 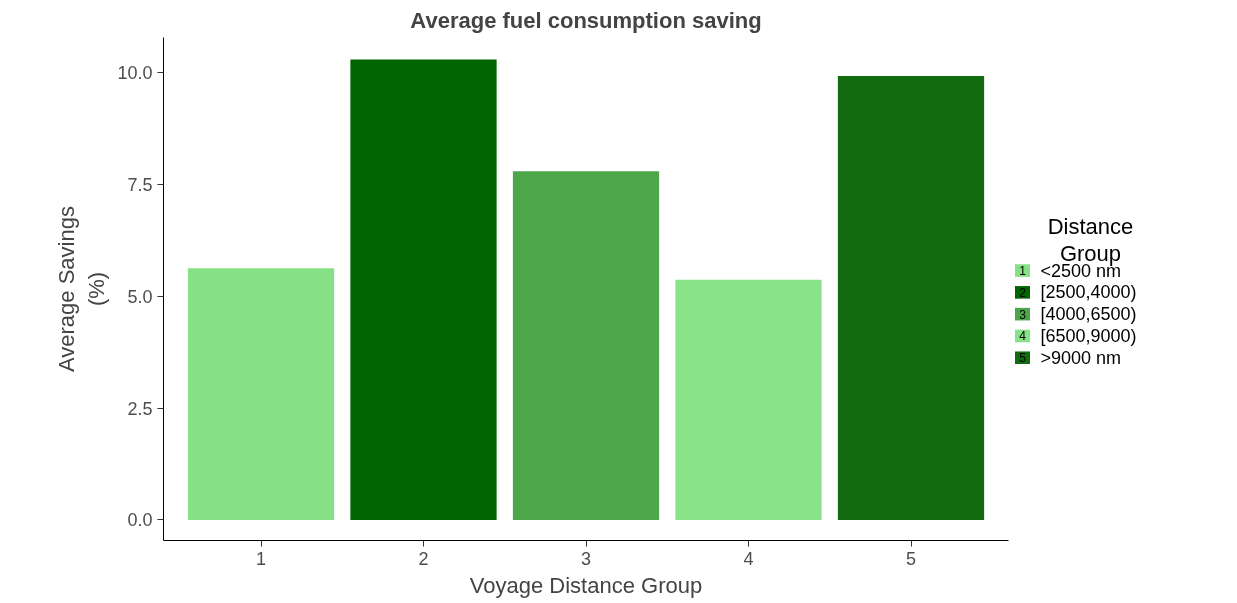 What do you see at coordinates (1022, 358) in the screenshot?
I see `category-label: 5` at bounding box center [1022, 358].